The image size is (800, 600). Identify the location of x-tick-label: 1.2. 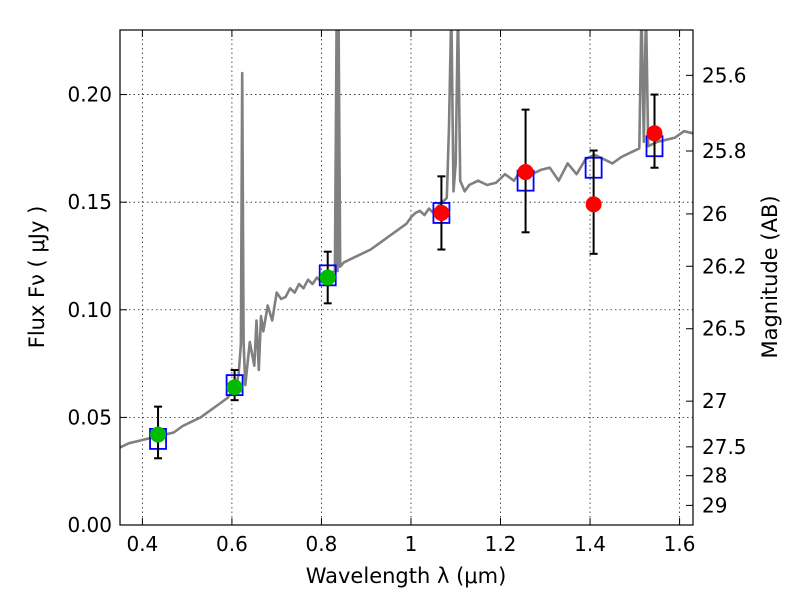
(501, 544).